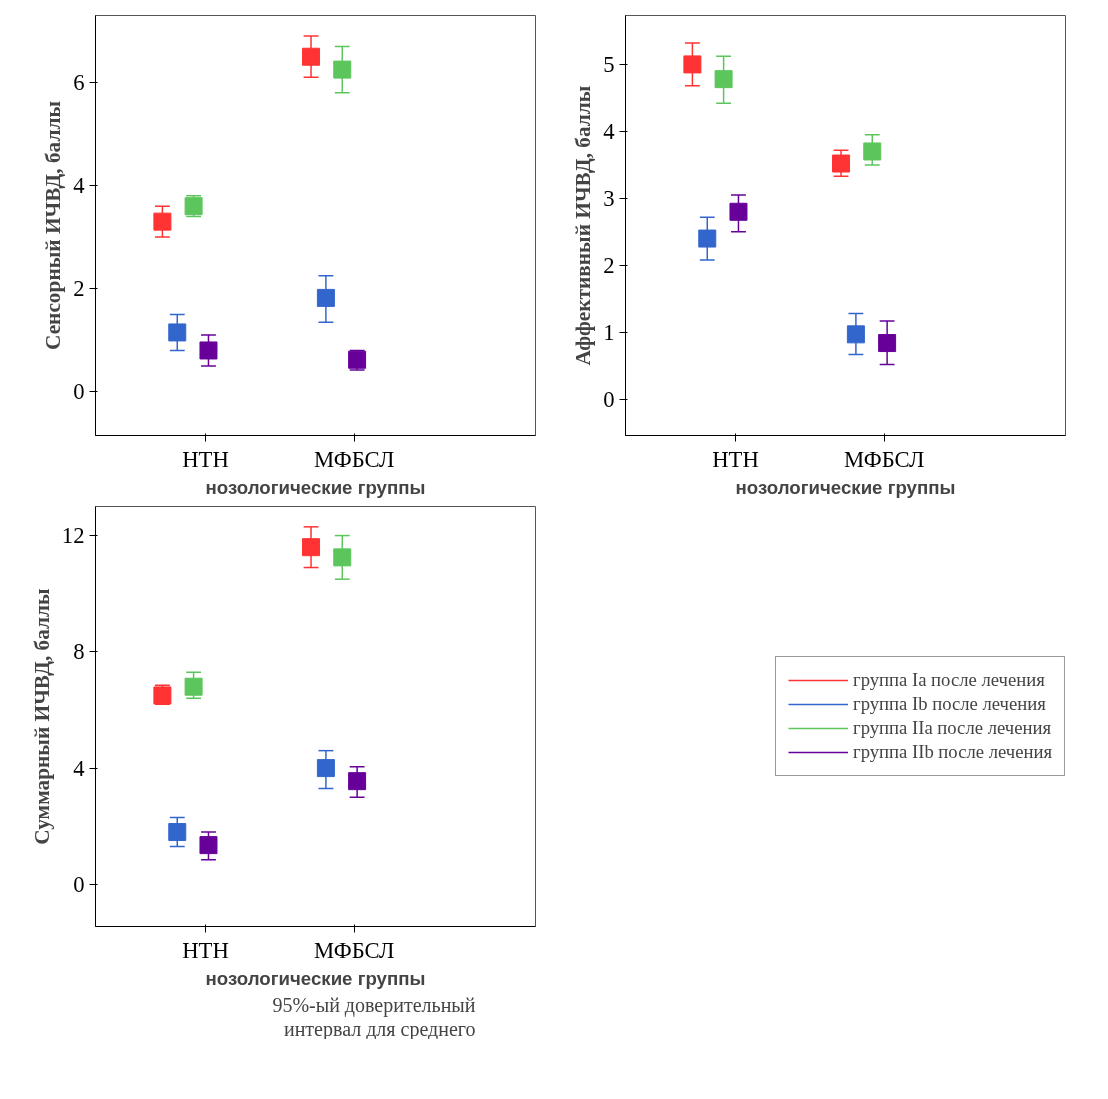 This screenshot has height=1099, width=1108. I want to click on y-tick-label: 12, so click(73, 536).